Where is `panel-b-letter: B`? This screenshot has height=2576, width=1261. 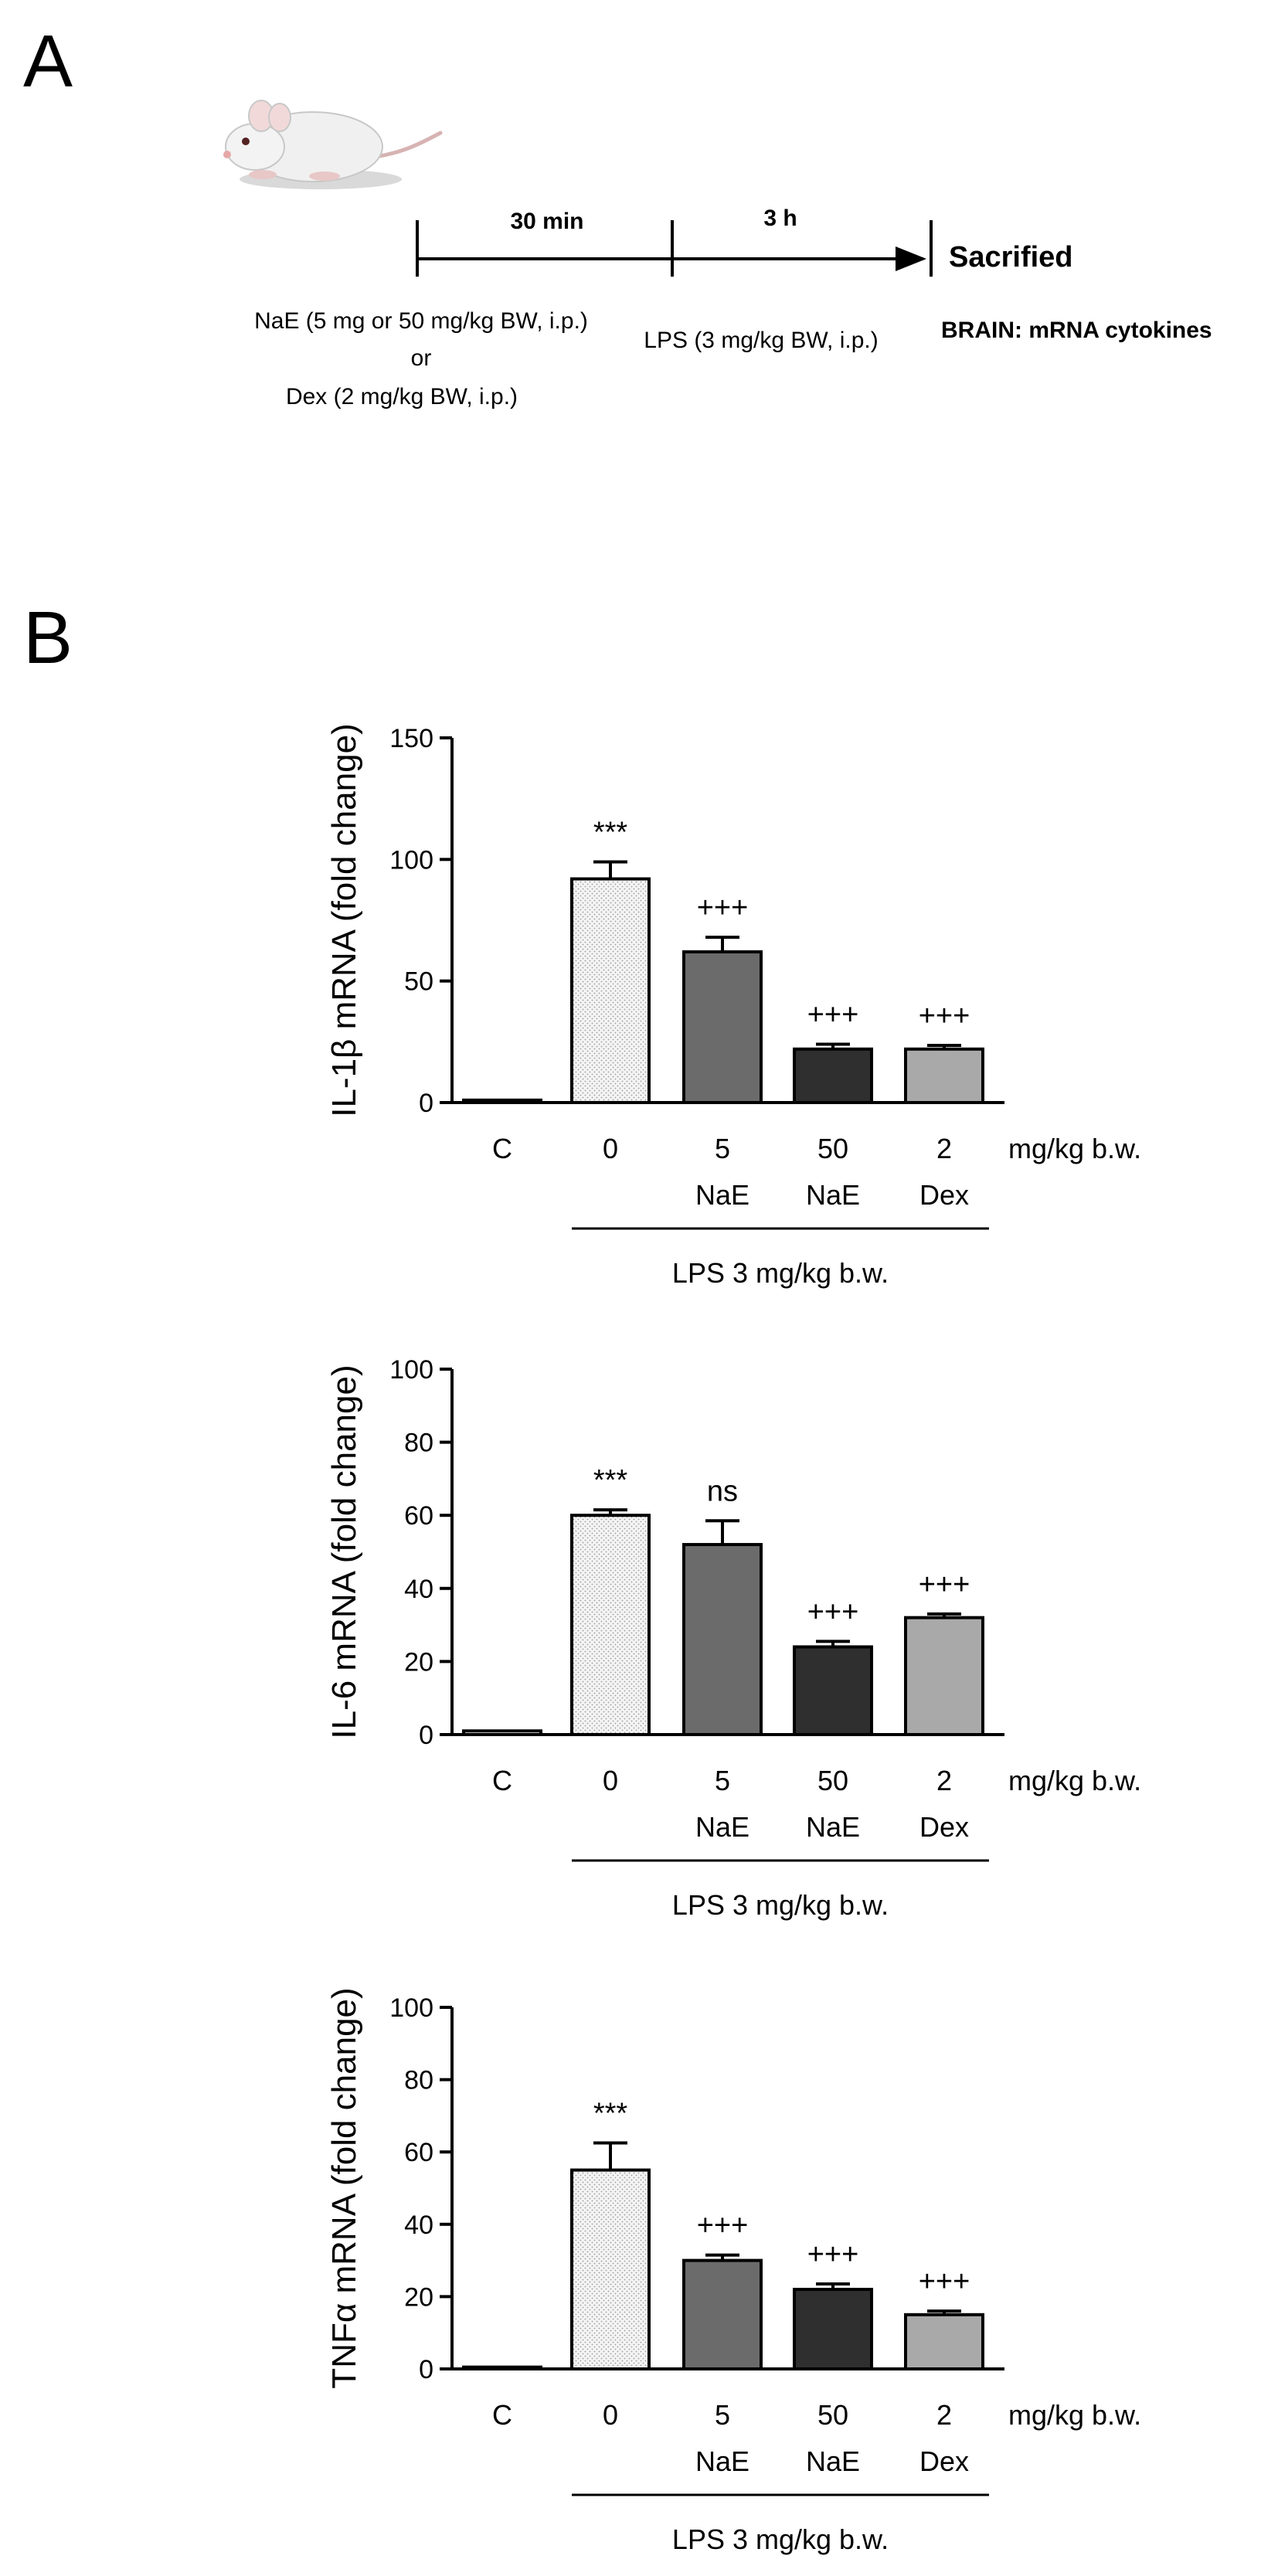 panel-b-letter: B is located at coordinates (48, 637).